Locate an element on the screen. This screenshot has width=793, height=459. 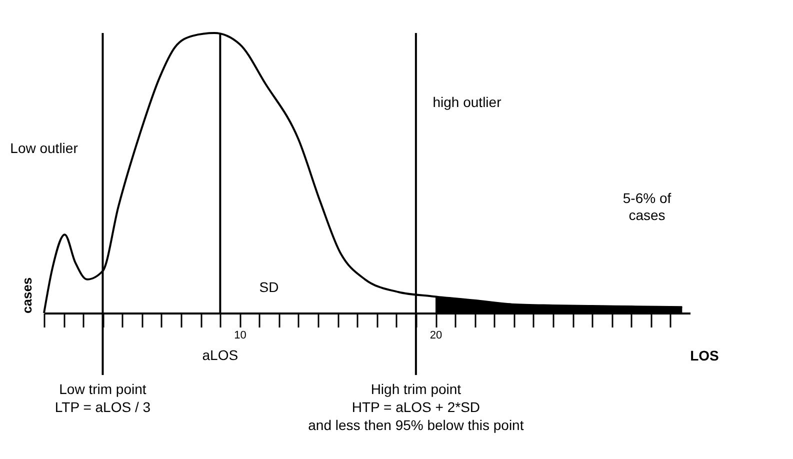
ref-line-label: High trim point HTP = aLOS + 2*SD and less then 95% below this point is located at coordinates (416, 407).